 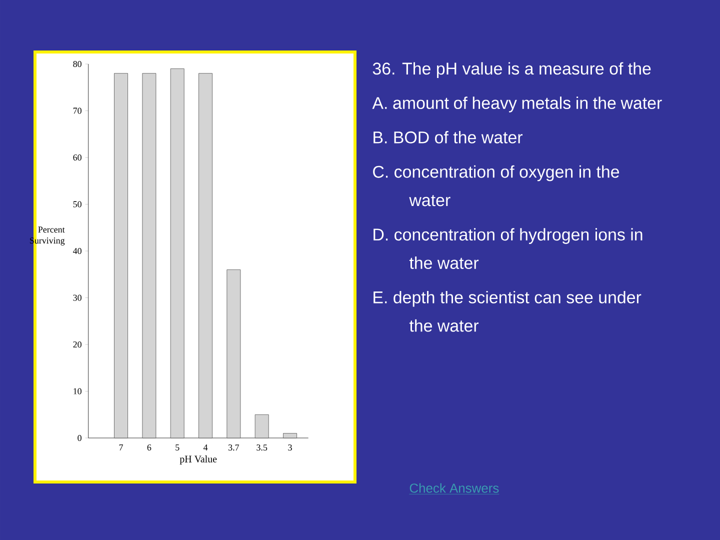 I want to click on text: A. amount of heavy metals in the water, so click(x=517, y=104).